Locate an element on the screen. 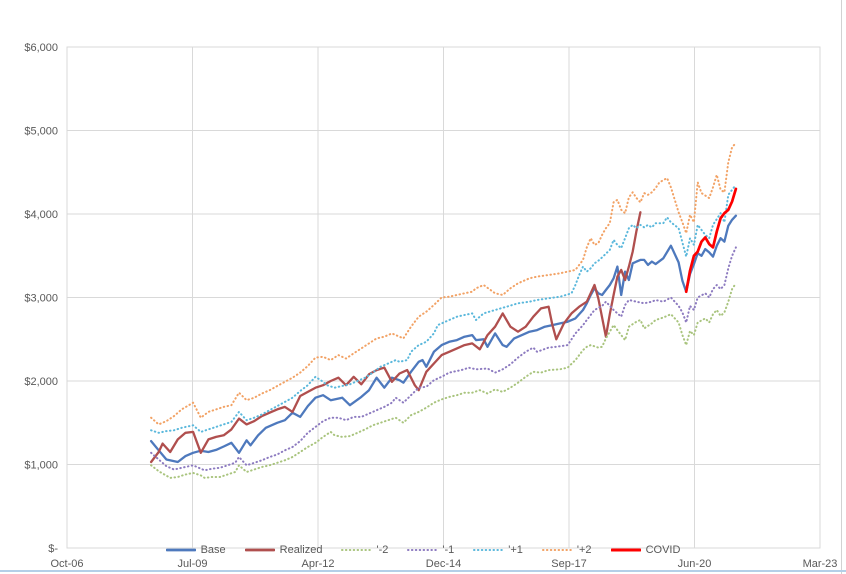  legend-label: '-2 is located at coordinates (382, 549).